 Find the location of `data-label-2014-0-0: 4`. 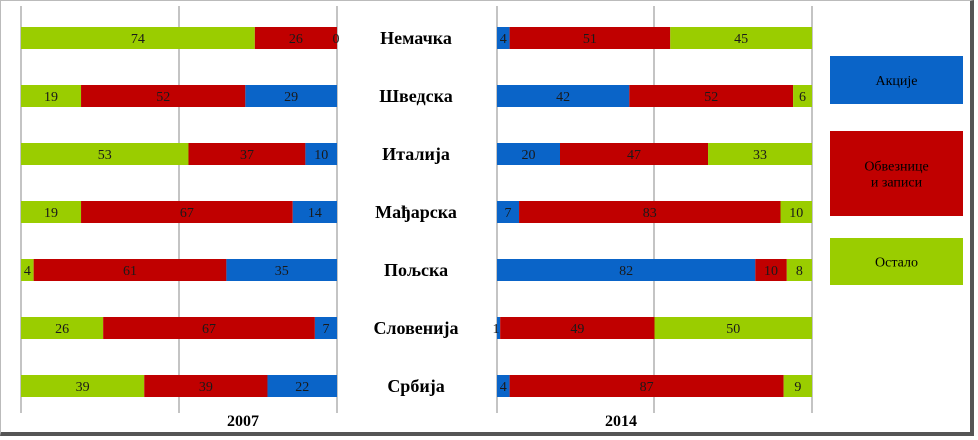

data-label-2014-0-0: 4 is located at coordinates (503, 39).